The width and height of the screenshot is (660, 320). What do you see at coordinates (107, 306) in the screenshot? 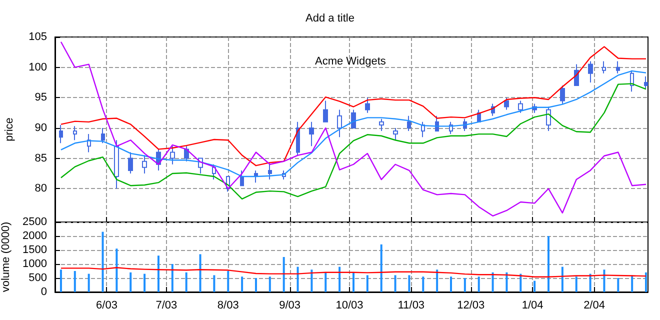
I see `x-tick-label: 6/03` at bounding box center [107, 306].